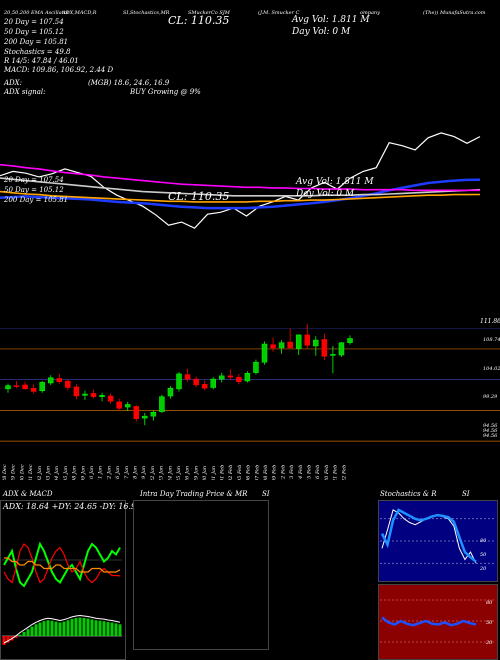  What do you see at coordinates (92, 473) in the screenshot?
I see `date-tick-label: 10 Jan` at bounding box center [92, 473].